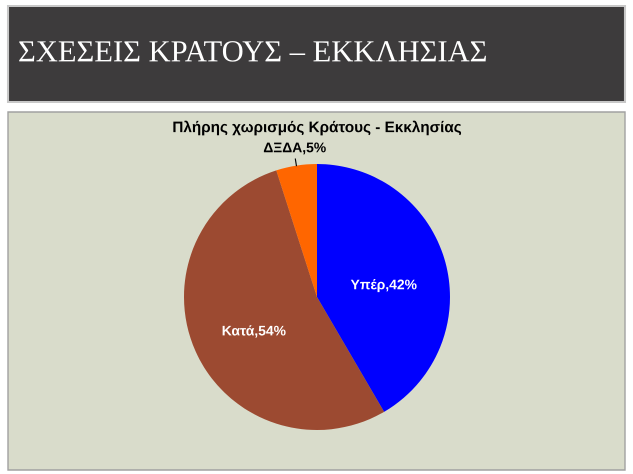 The width and height of the screenshot is (633, 474). I want to click on chart-subtitle: Πλήρης χωρισμός Κράτους - Εκκλησίας, so click(317, 128).